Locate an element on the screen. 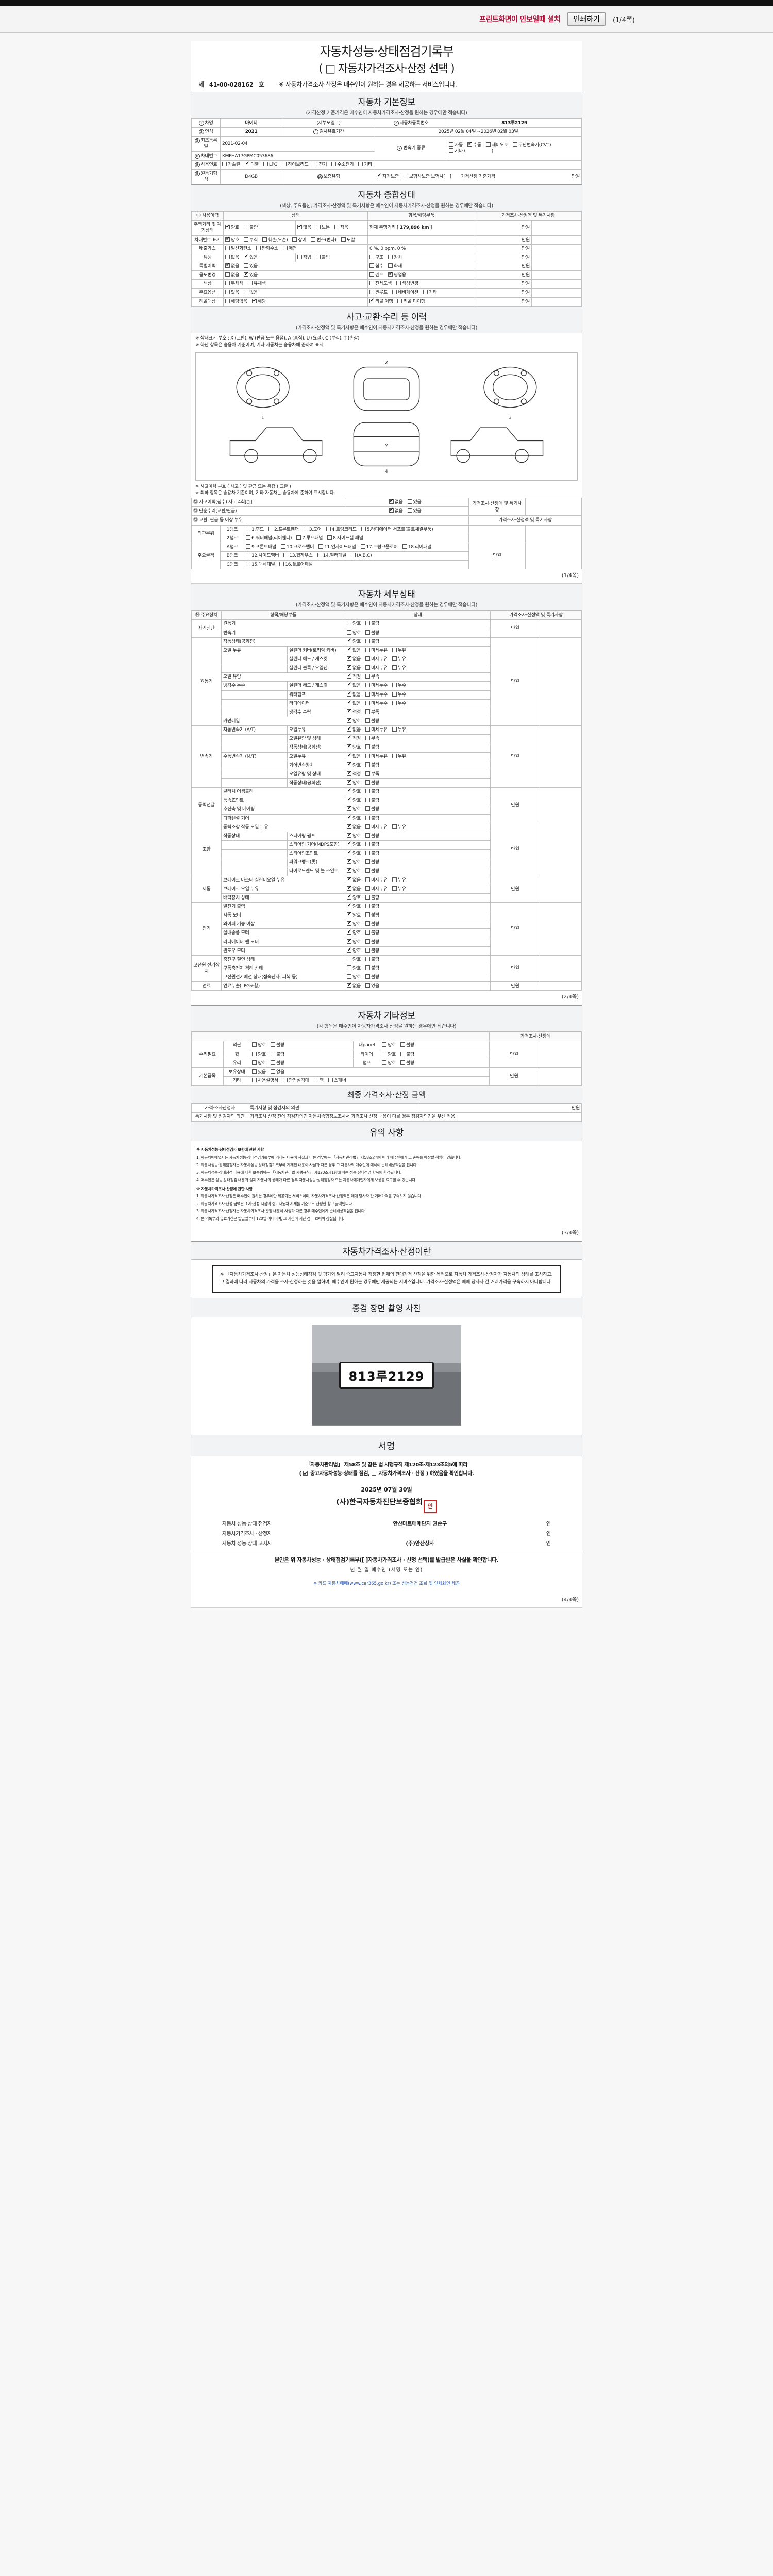 The width and height of the screenshot is (773, 2576). transmission-options: 자동 수동 세미오토 무단변속기(CVT) 기타 () is located at coordinates (514, 148).